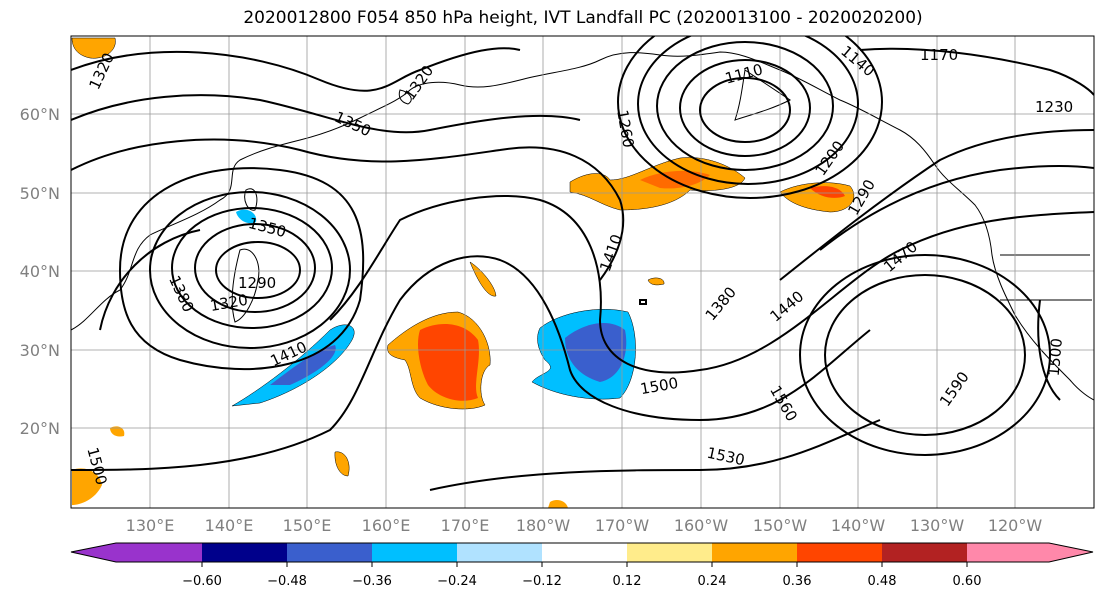 The image size is (1105, 601). I want to click on colorbar-extend-high, so click(1071, 552).